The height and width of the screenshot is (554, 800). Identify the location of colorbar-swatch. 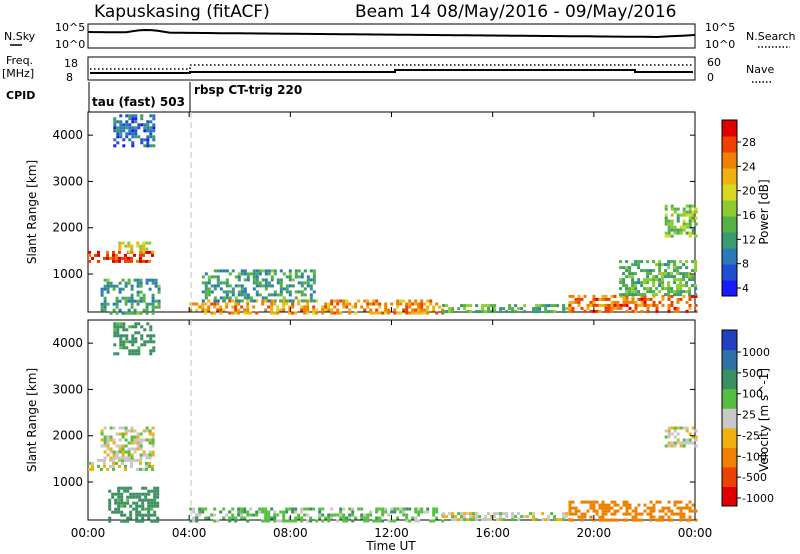
(729, 192).